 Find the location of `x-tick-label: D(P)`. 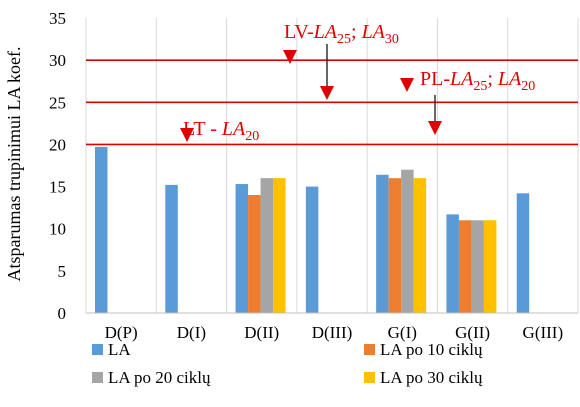

x-tick-label: D(P) is located at coordinates (121, 332).